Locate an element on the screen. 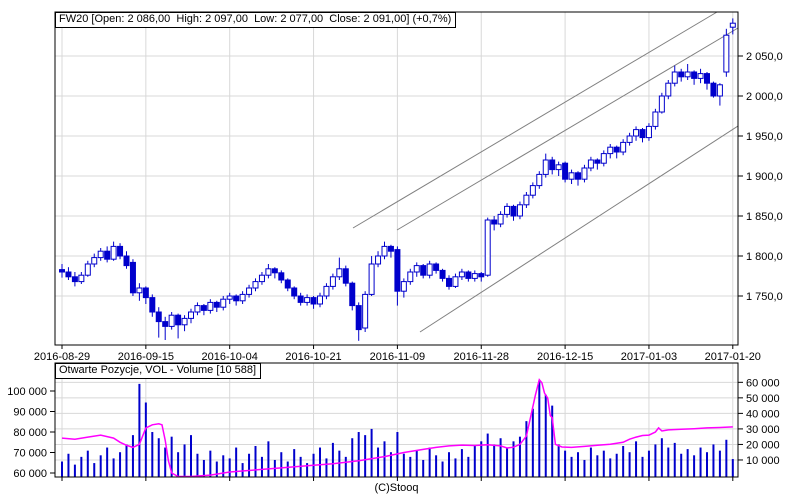 Image resolution: width=800 pixels, height=500 pixels. axis-label: 80 000 is located at coordinates (30, 433).